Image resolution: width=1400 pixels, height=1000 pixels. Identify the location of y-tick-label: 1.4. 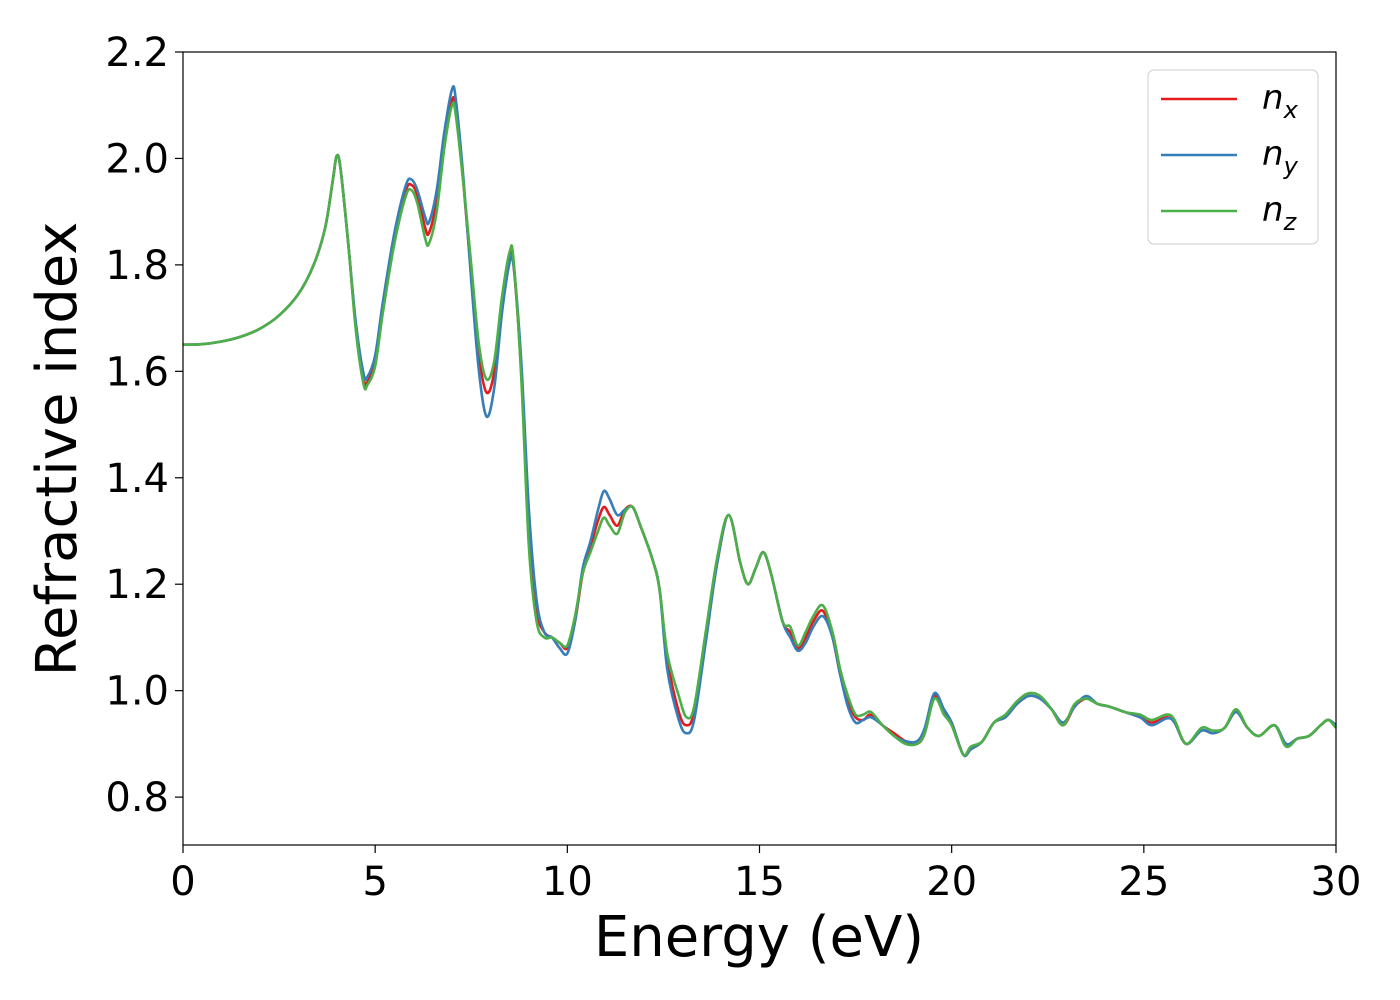
(137, 479).